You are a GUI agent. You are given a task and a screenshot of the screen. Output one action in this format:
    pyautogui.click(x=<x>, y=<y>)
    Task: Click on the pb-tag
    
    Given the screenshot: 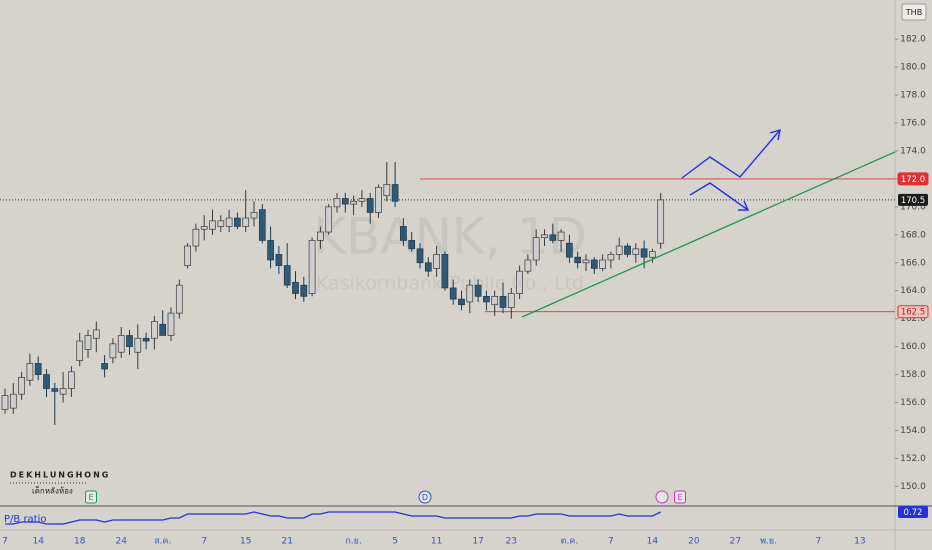 What is the action you would take?
    pyautogui.click(x=913, y=512)
    